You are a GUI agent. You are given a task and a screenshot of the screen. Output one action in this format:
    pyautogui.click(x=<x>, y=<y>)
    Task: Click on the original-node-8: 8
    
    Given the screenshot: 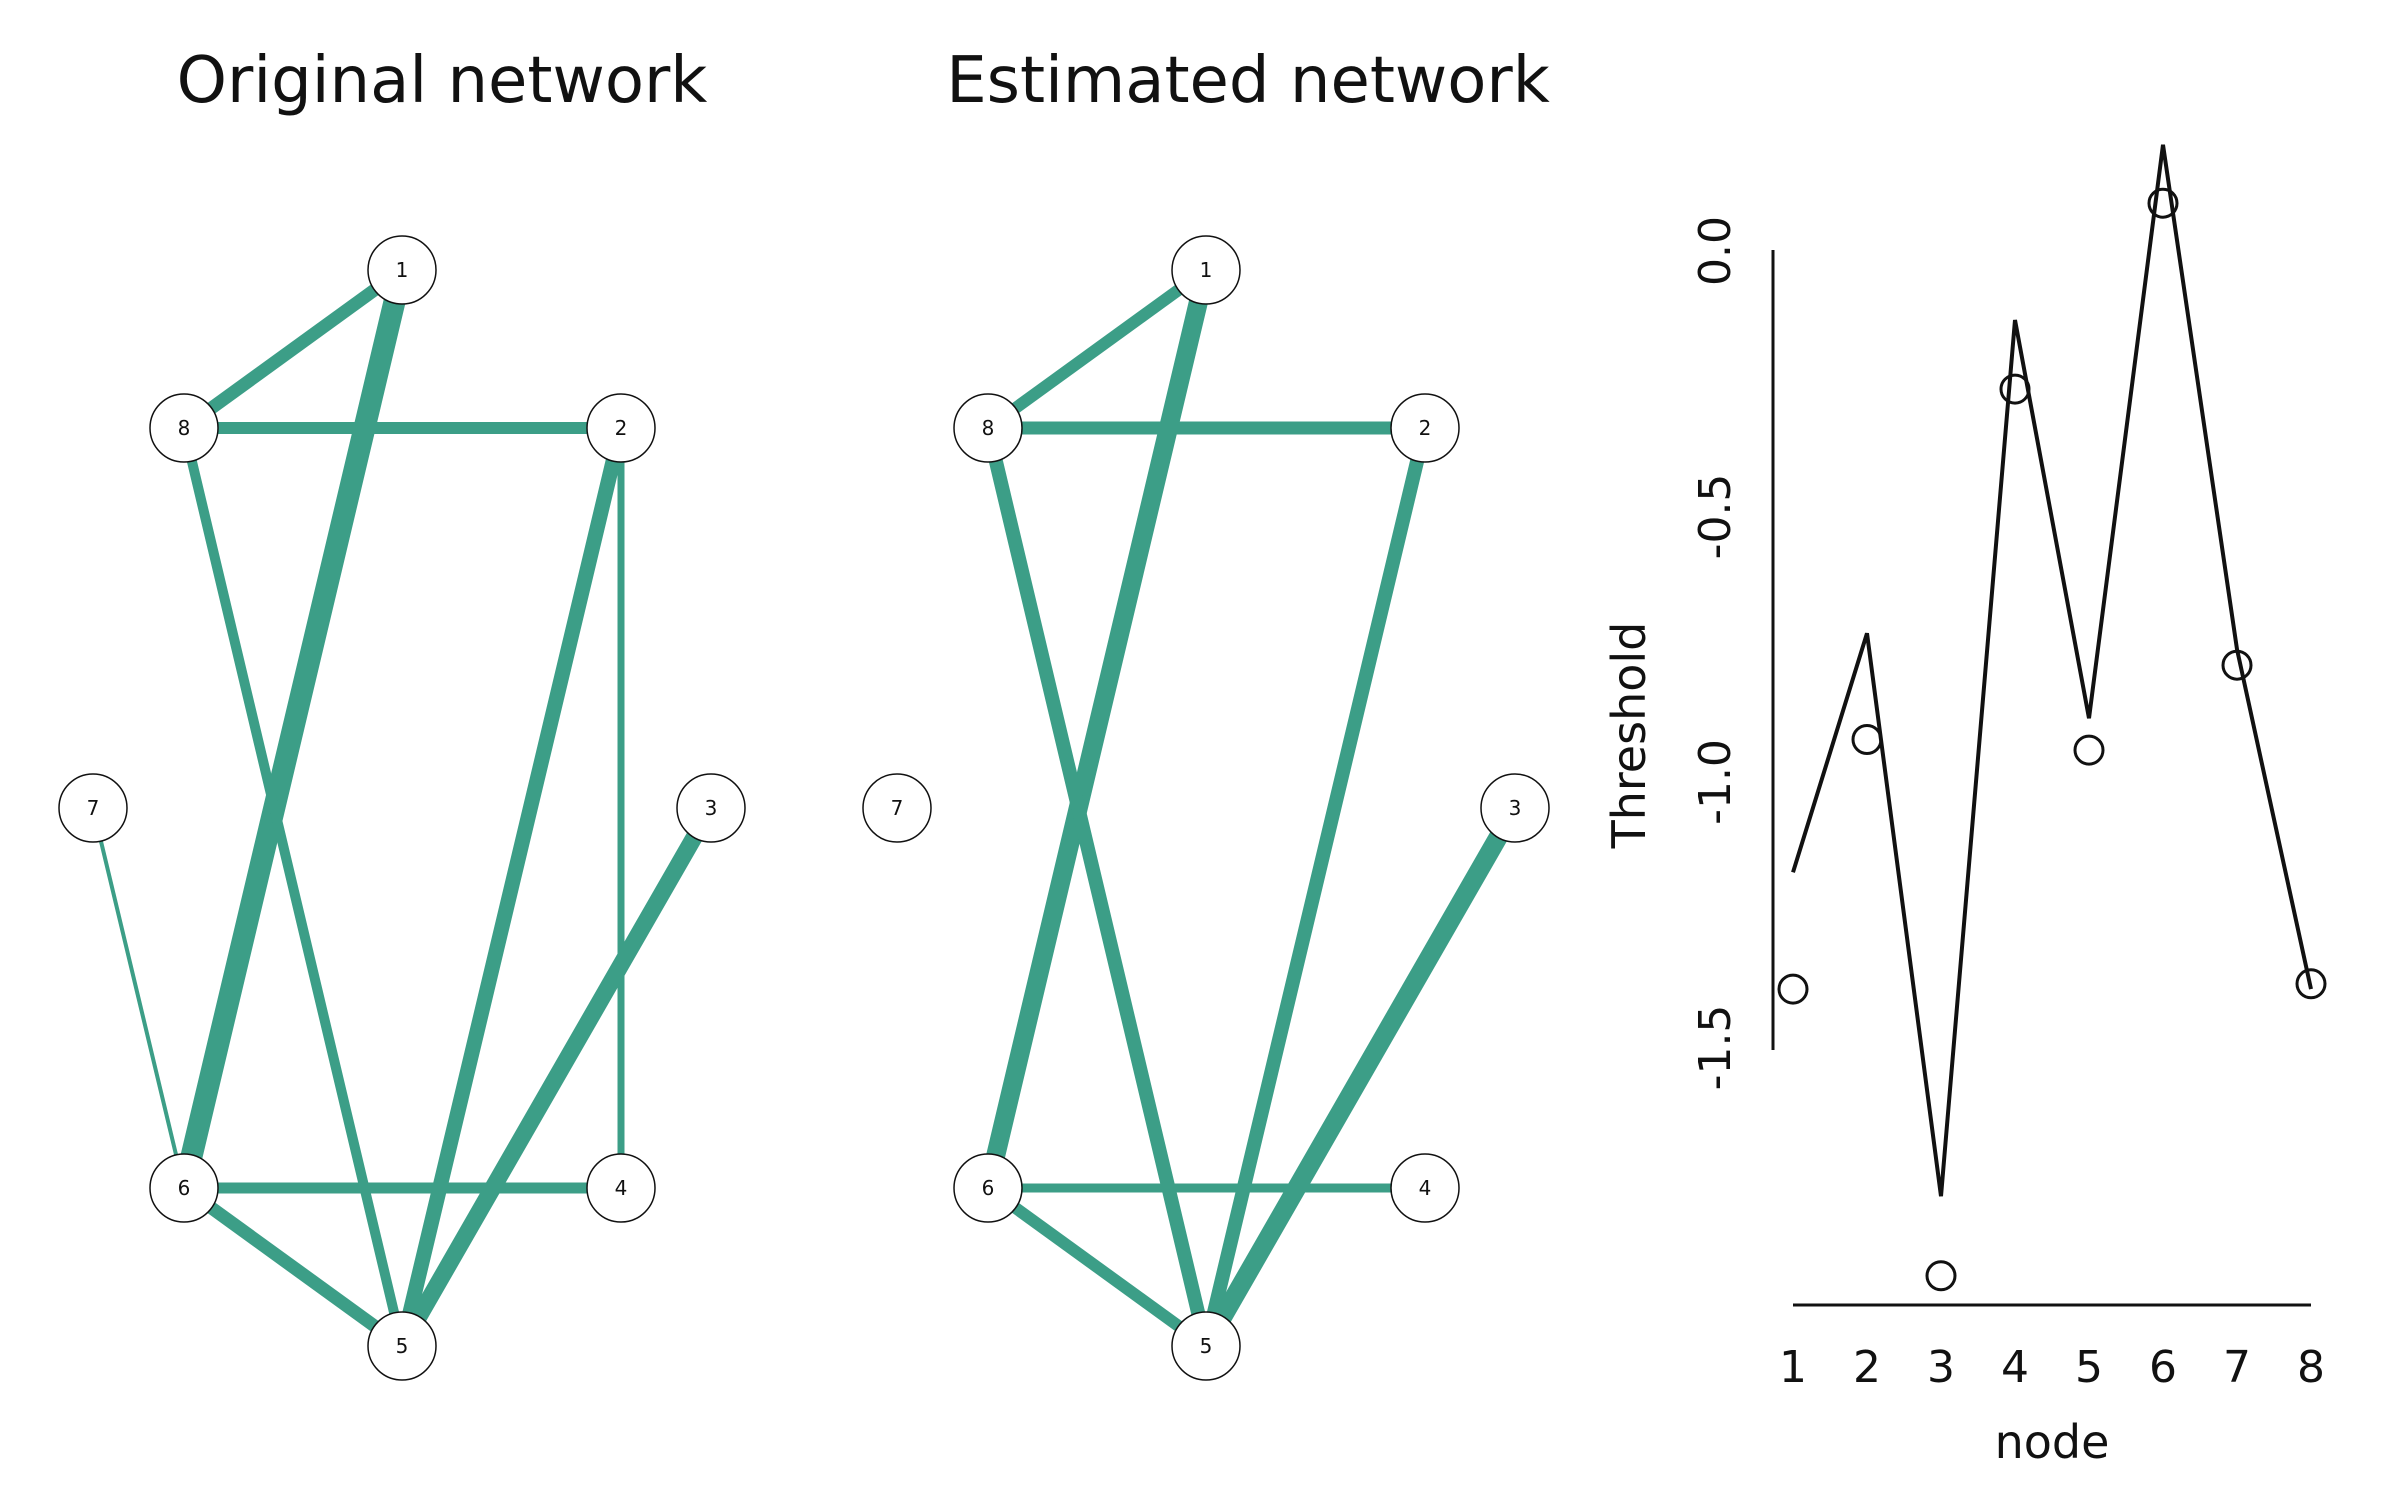 What is the action you would take?
    pyautogui.click(x=184, y=428)
    